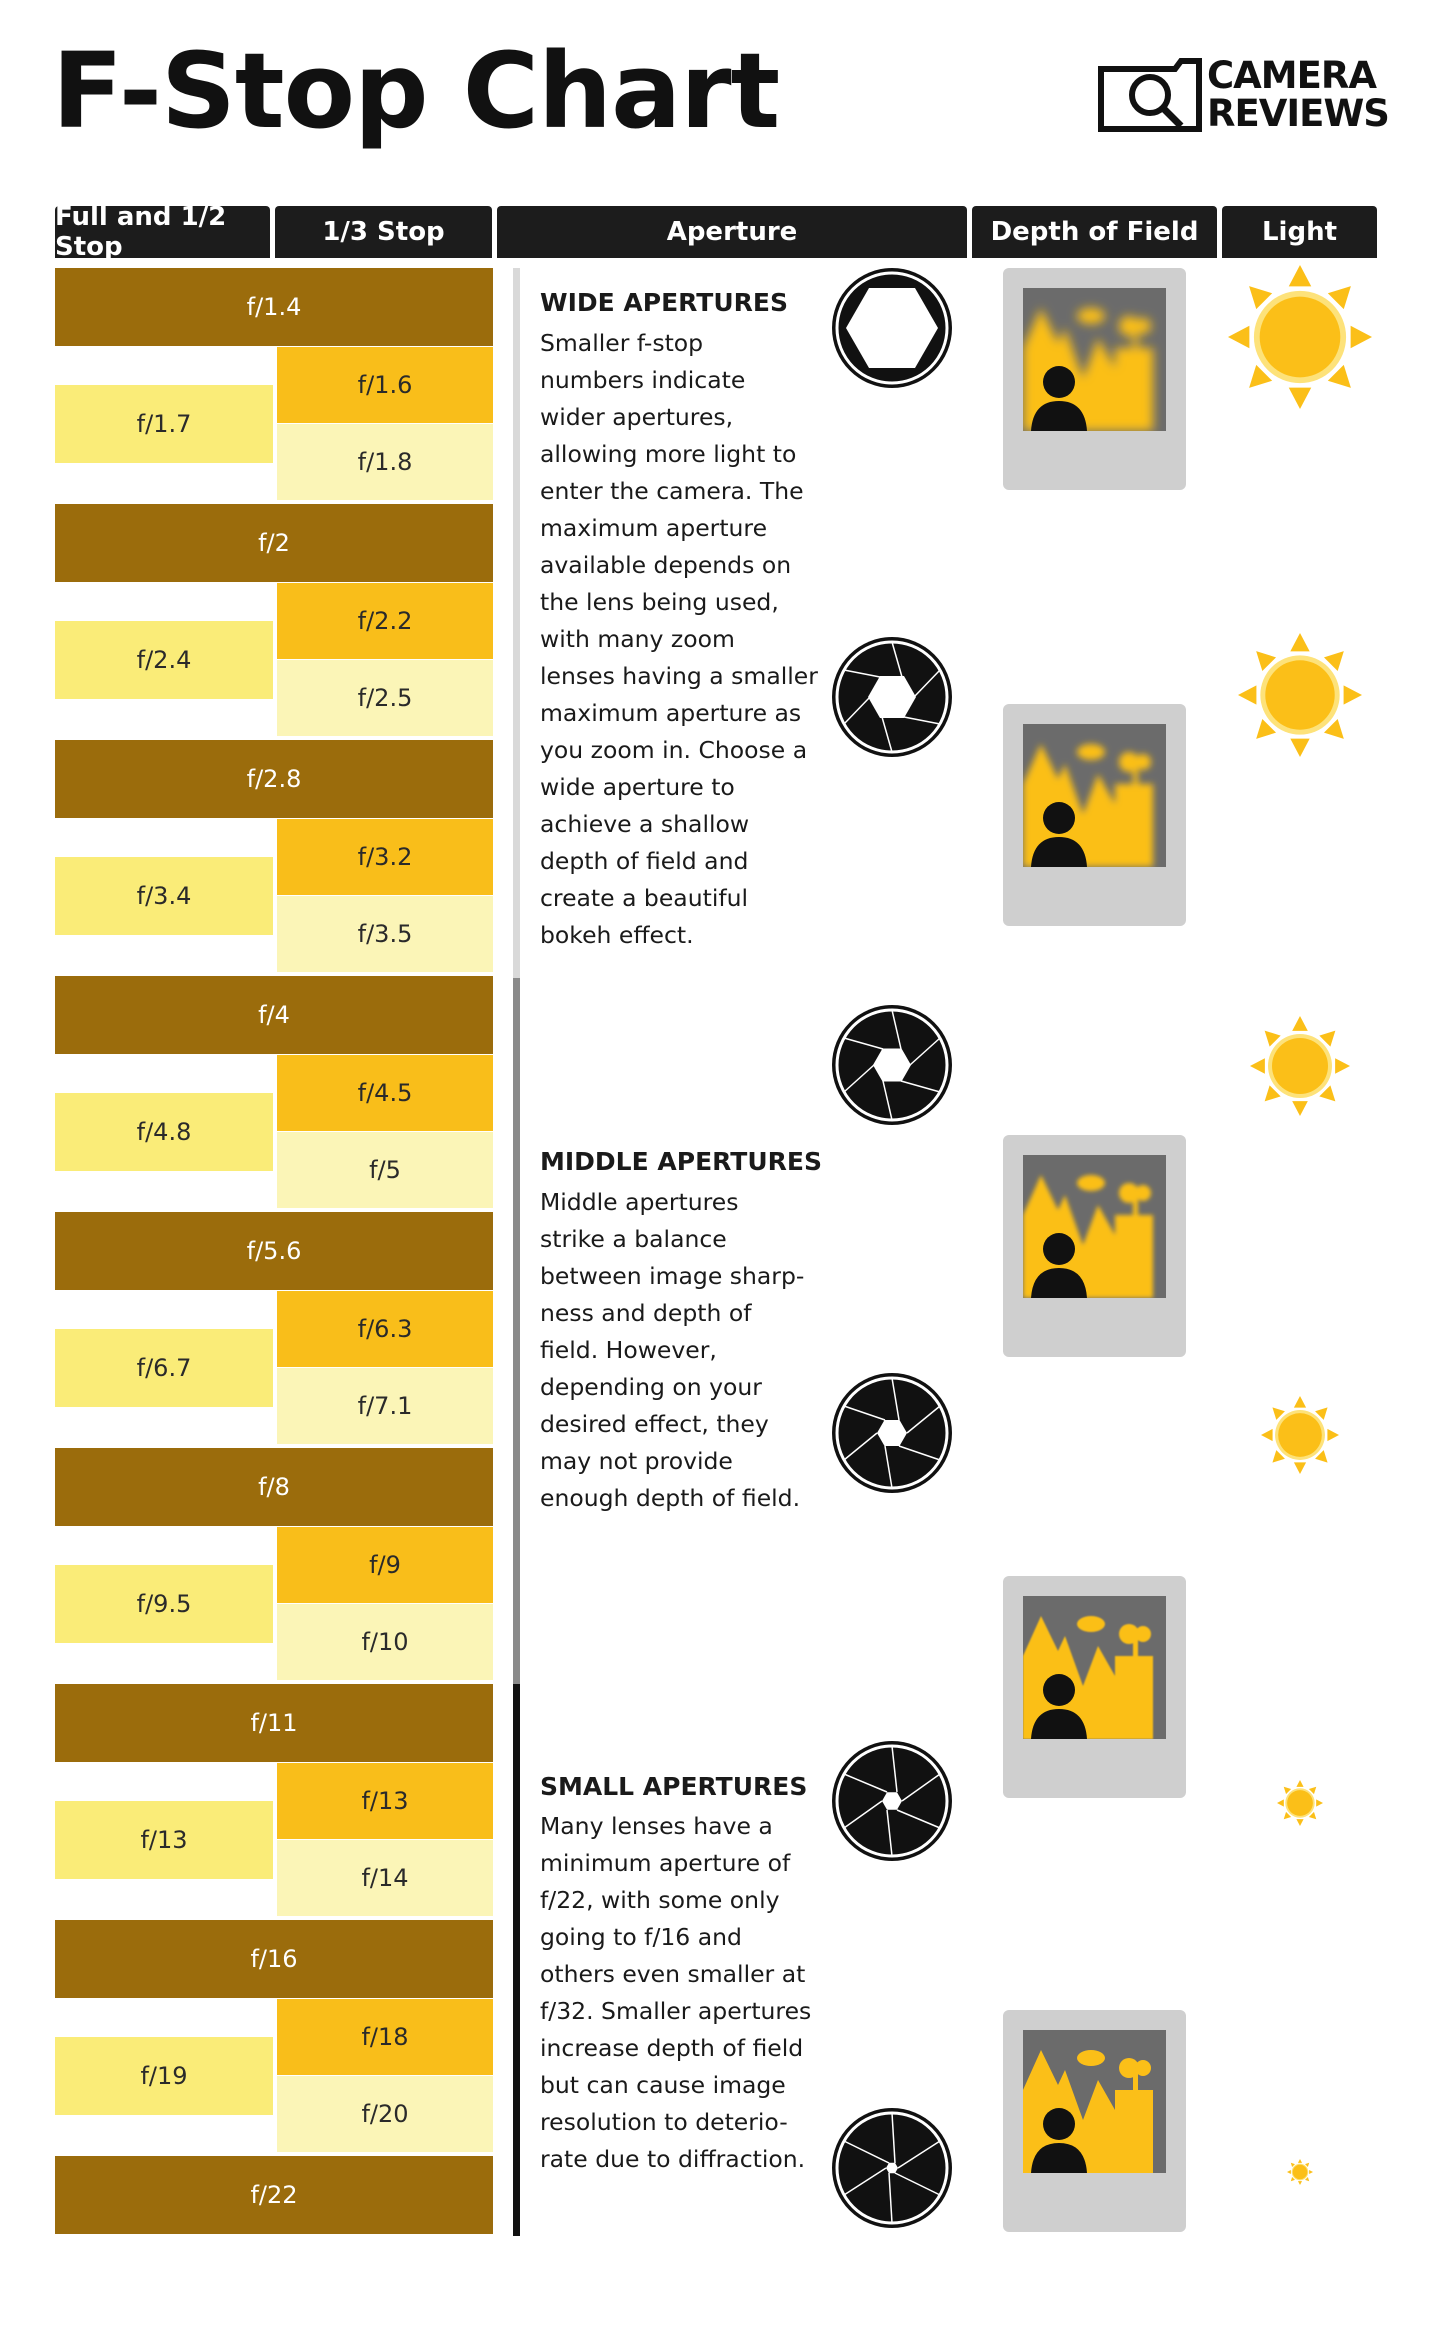 Image resolution: width=1429 pixels, height=2339 pixels. I want to click on section-text-line: enter the camera. The, so click(672, 491).